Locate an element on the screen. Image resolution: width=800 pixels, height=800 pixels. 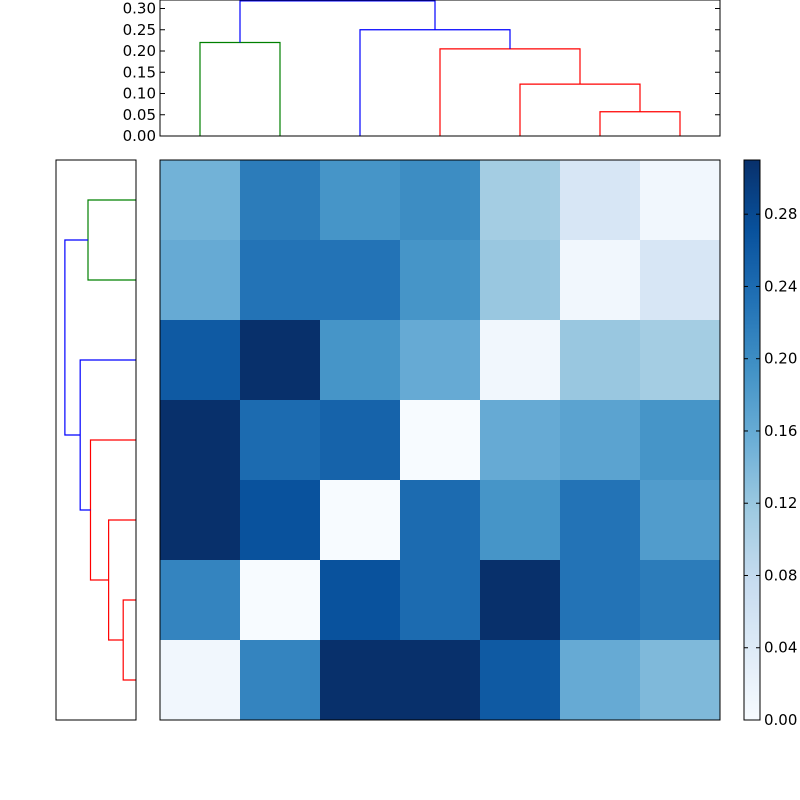
colorbar-frame is located at coordinates (752, 440).